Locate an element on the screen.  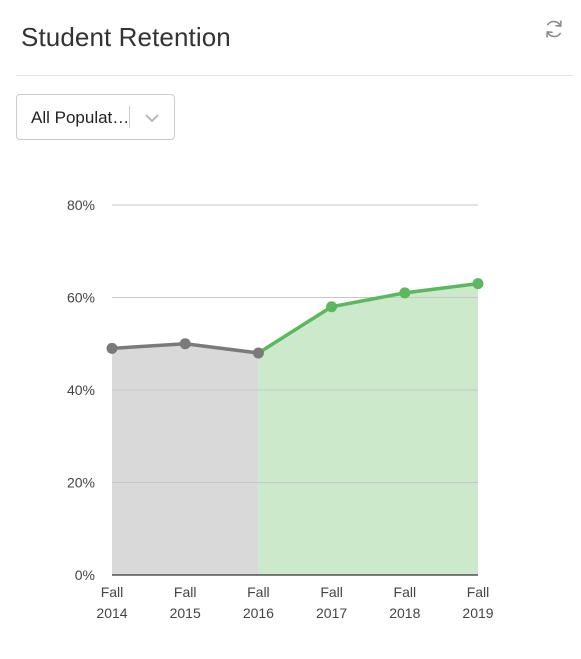
page-title: Student Retention is located at coordinates (126, 37).